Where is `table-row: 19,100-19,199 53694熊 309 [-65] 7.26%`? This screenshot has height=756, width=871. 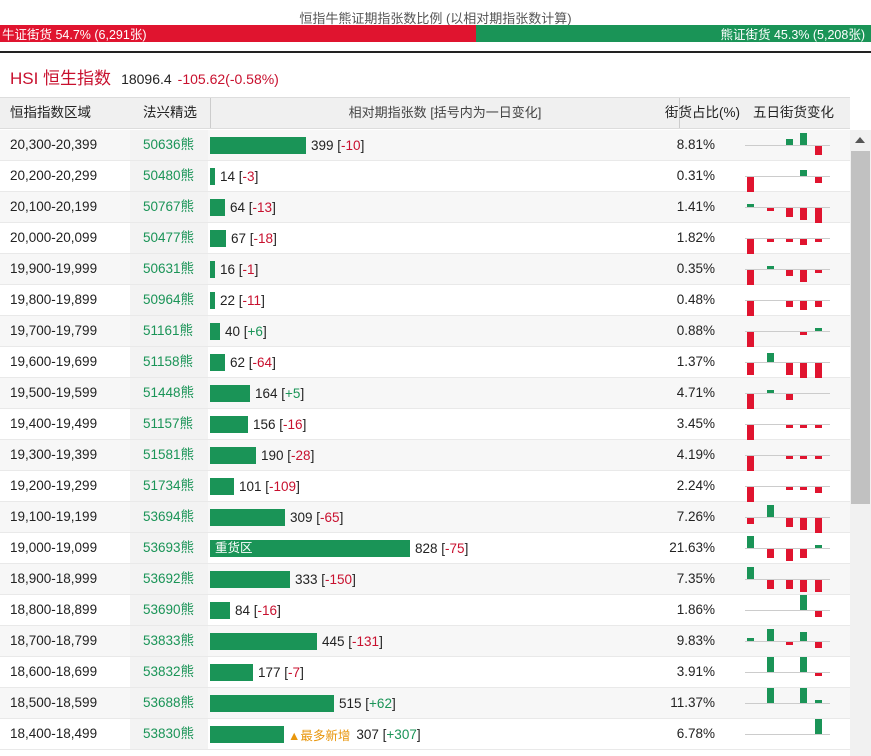
table-row: 19,100-19,199 53694熊 309 [-65] 7.26% is located at coordinates (425, 517).